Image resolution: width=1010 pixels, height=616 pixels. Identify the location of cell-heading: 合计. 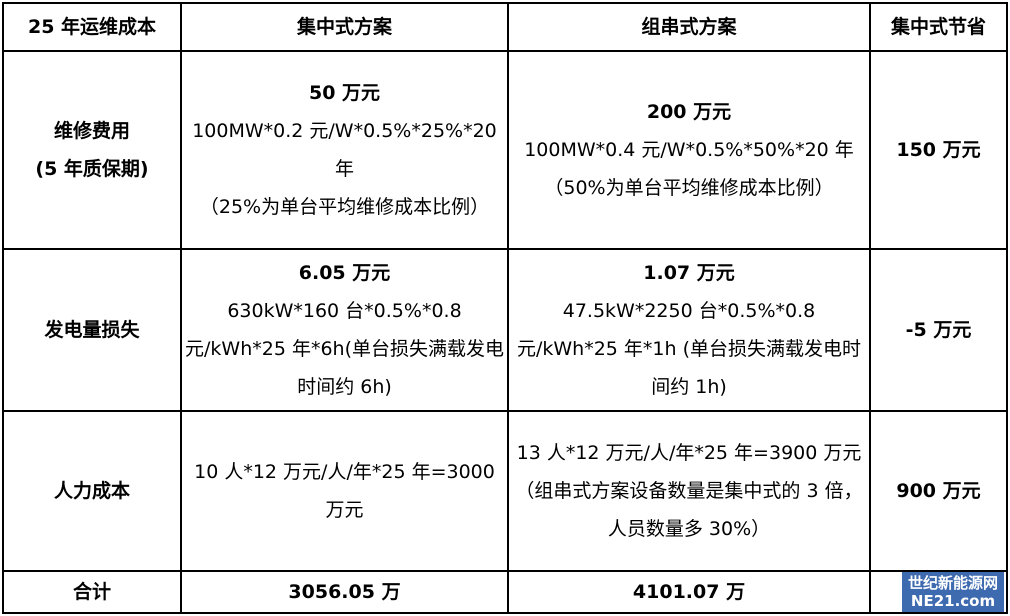
(91, 592).